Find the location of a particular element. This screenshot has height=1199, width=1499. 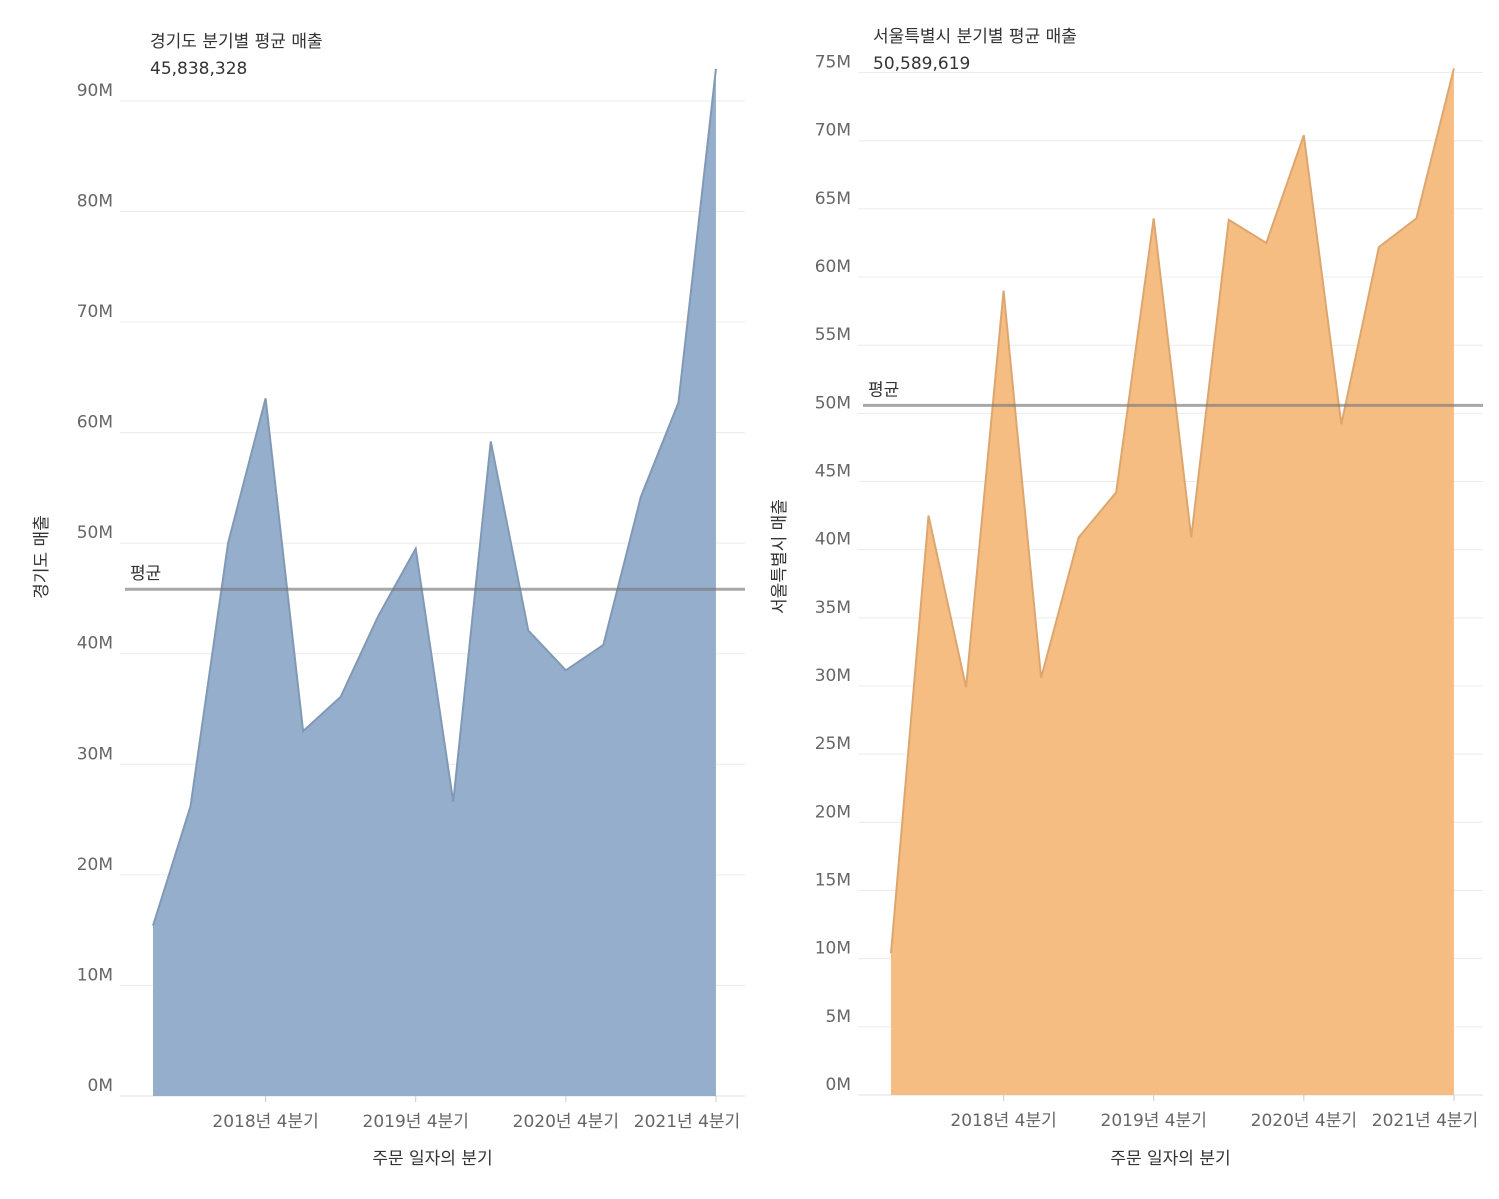

y-tick-label: 15M is located at coordinates (833, 881).